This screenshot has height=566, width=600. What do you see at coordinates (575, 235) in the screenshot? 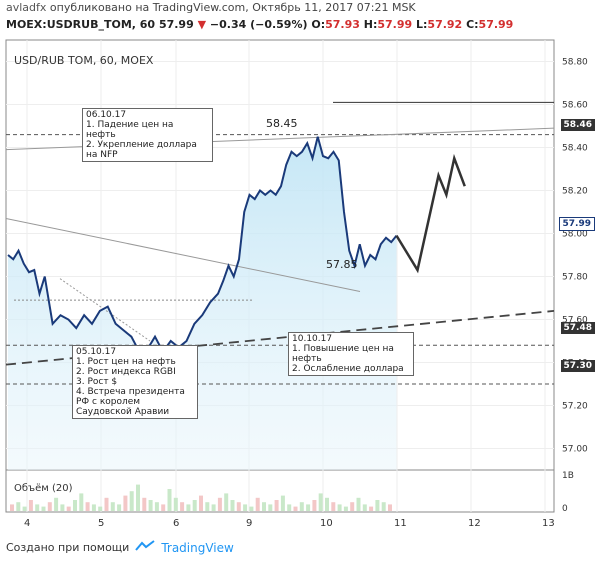
I see `y-tick-label: 58.00` at bounding box center [575, 235].